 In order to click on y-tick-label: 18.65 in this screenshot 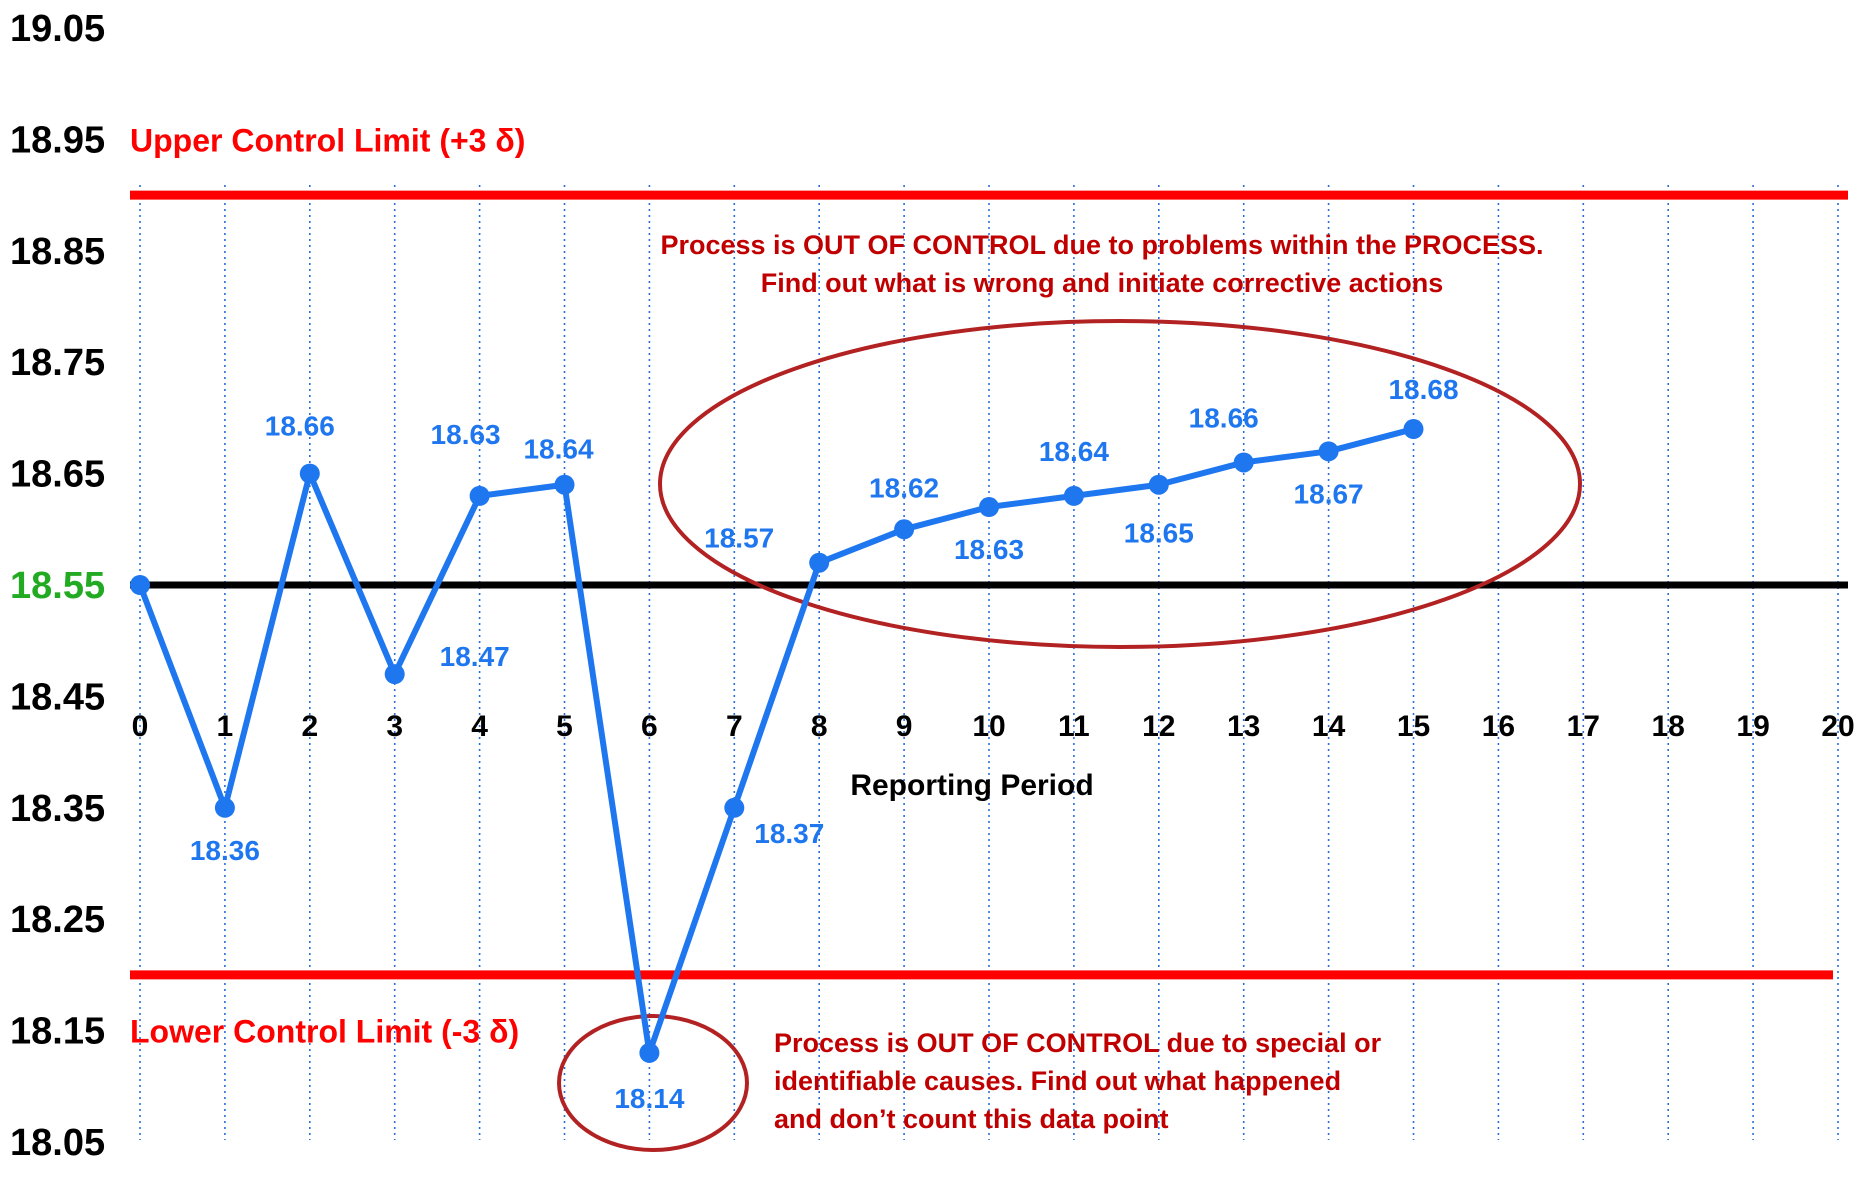, I will do `click(57, 475)`.